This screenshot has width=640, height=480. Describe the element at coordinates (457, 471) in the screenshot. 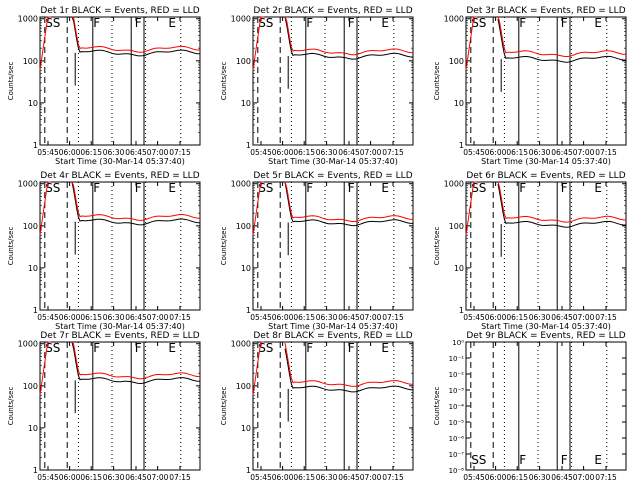

I see `y-tick-label: 10⁻⁸` at that location.